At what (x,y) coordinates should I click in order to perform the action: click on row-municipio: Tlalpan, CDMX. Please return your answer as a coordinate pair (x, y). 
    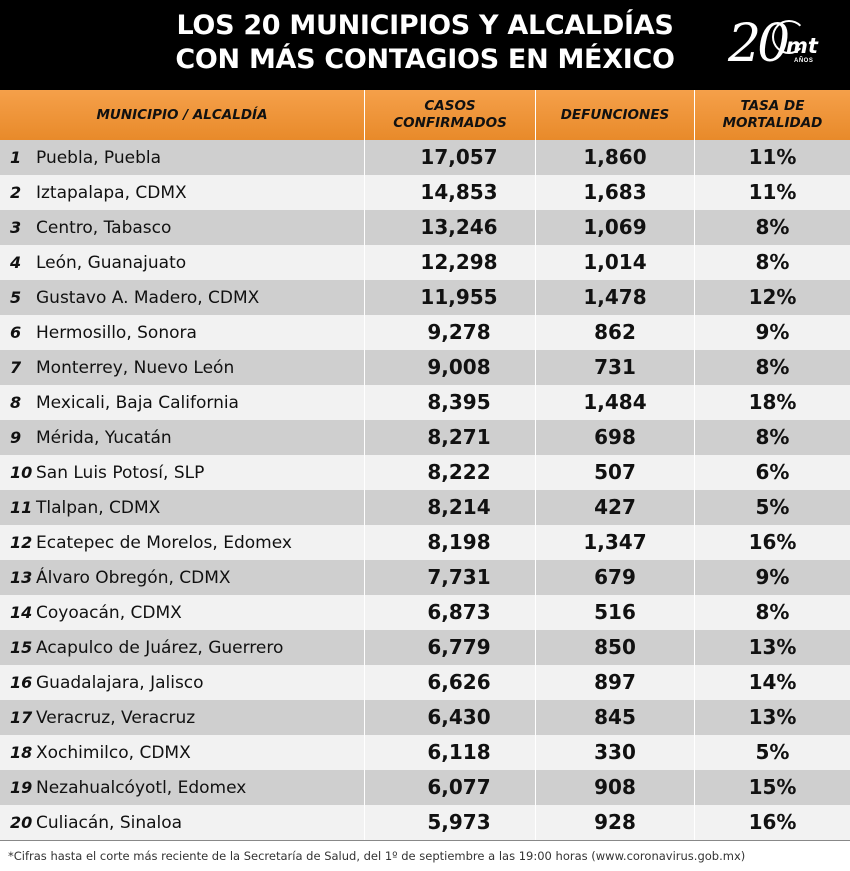
    Looking at the image, I should click on (98, 508).